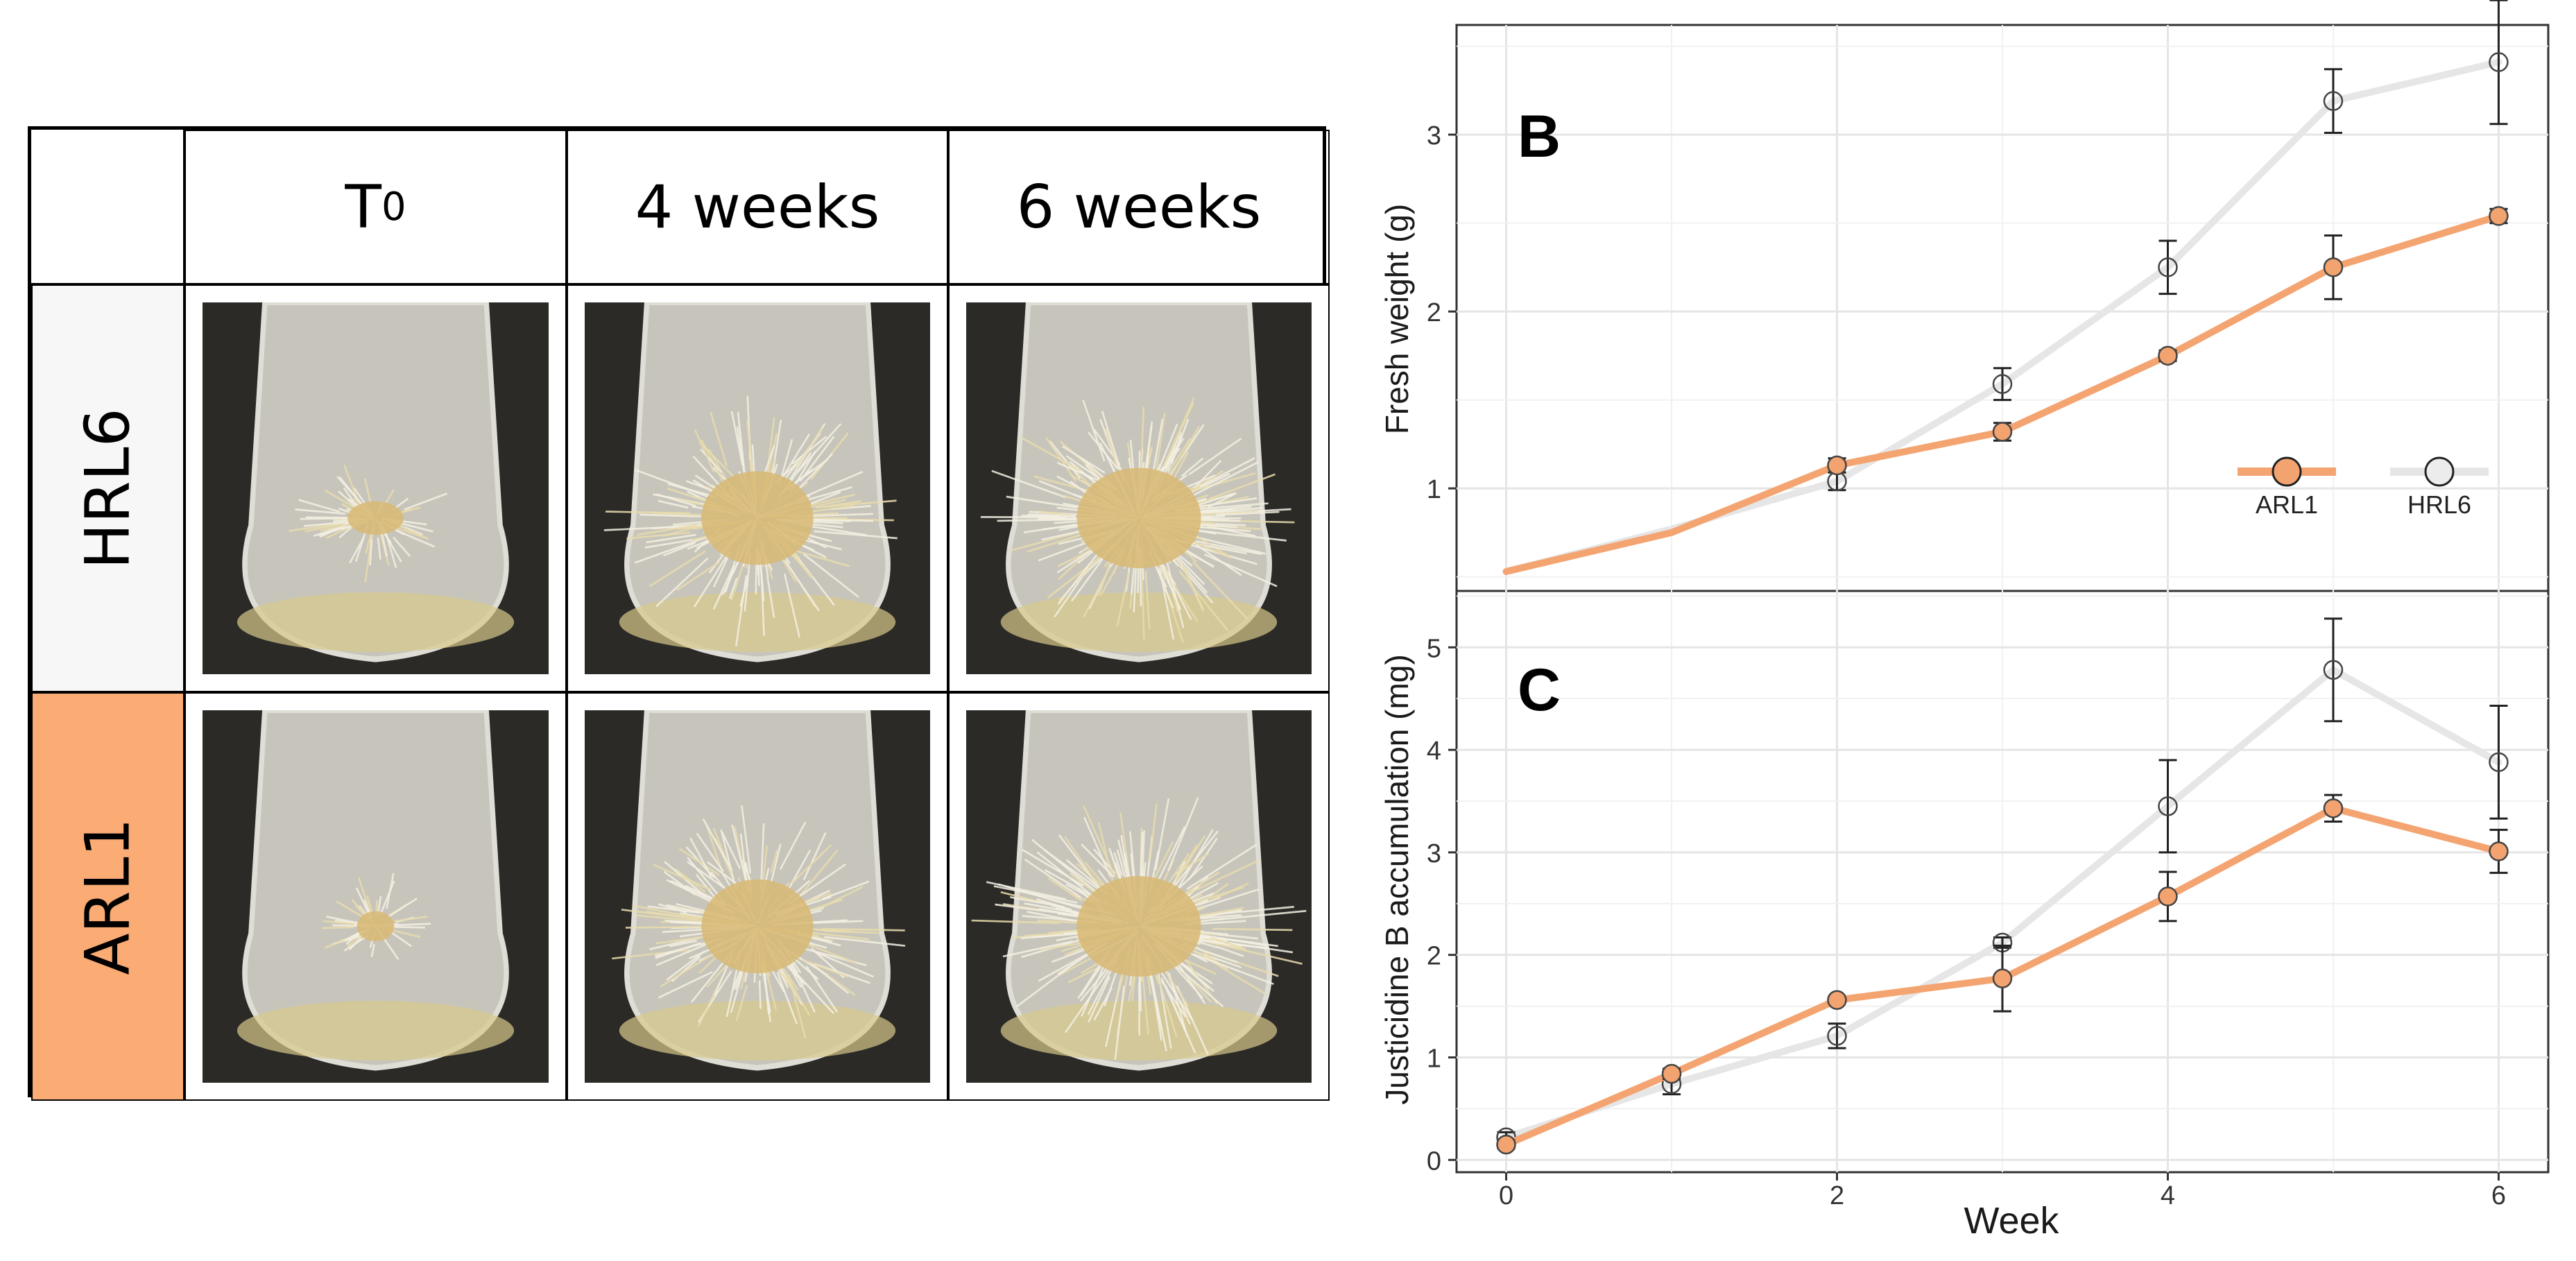 This screenshot has height=1261, width=2576. What do you see at coordinates (2002, 1191) in the screenshot?
I see `x-ticks: 0 2 4 6` at bounding box center [2002, 1191].